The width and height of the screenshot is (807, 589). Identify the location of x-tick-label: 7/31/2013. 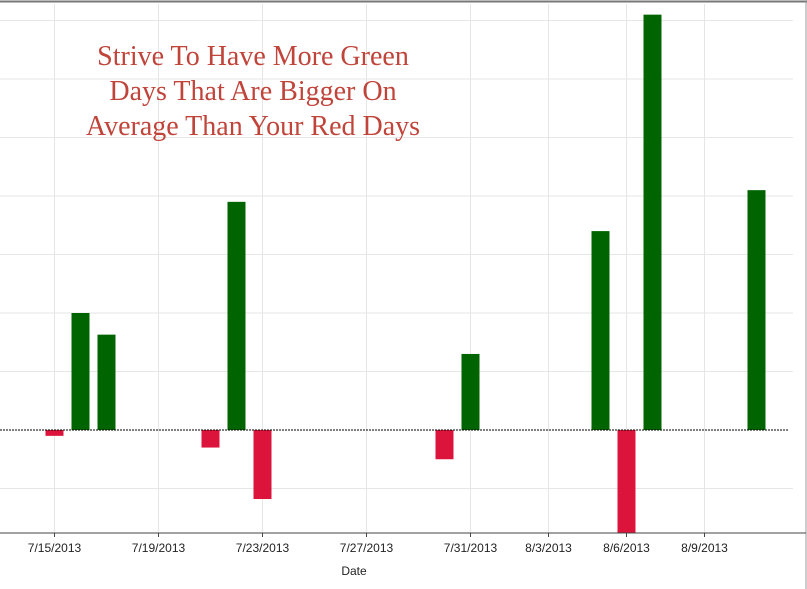
(471, 548).